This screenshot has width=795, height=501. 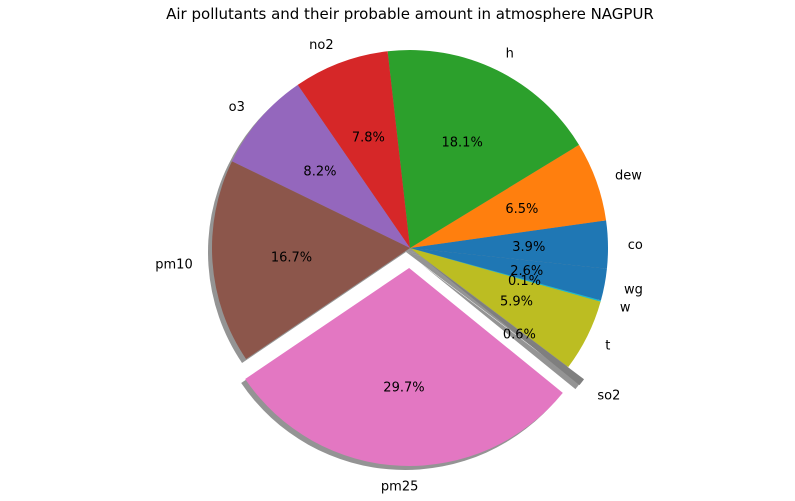 I want to click on slice-pct-o3: 8.2%, so click(x=319, y=172).